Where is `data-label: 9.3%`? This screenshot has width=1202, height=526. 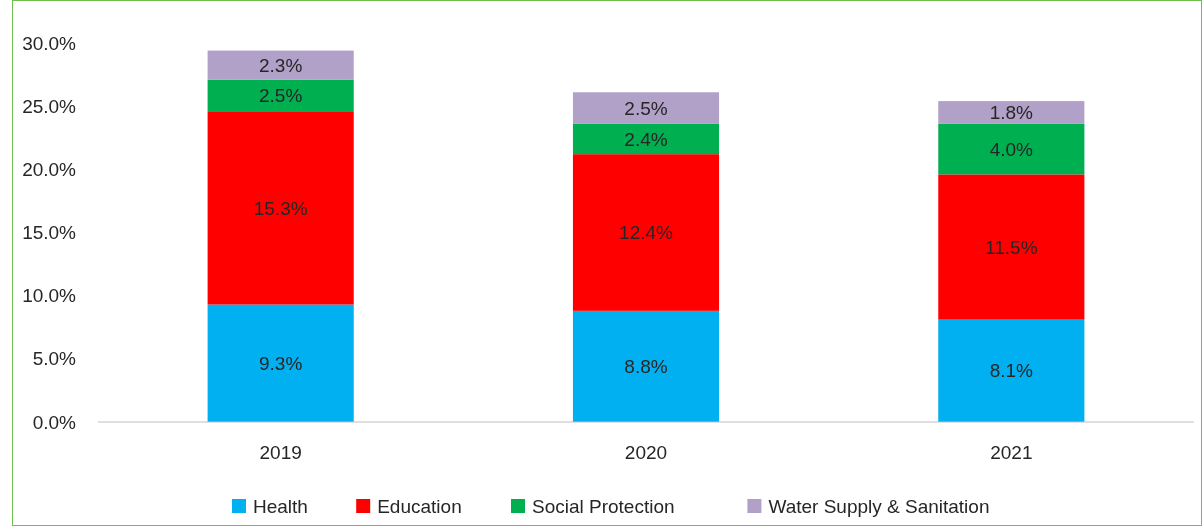 data-label: 9.3% is located at coordinates (281, 363).